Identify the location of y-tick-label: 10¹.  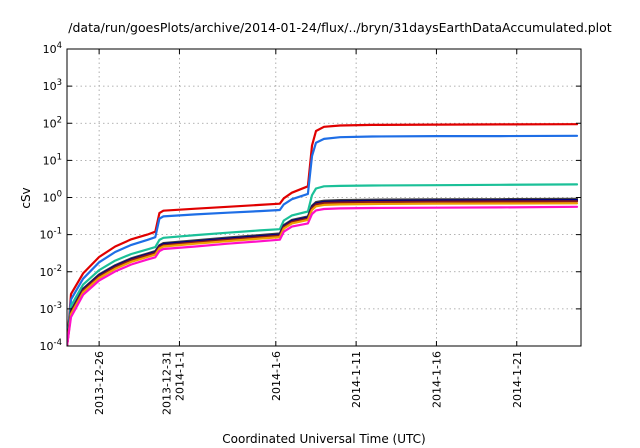
(52, 159).